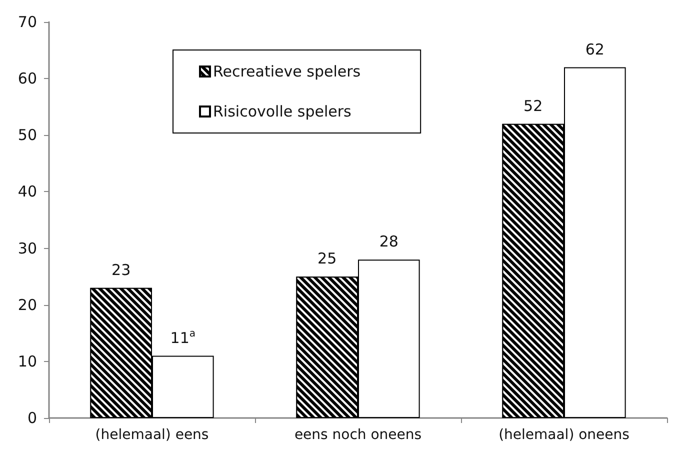 The image size is (675, 458). I want to click on y-tick-label: 0, so click(32, 418).